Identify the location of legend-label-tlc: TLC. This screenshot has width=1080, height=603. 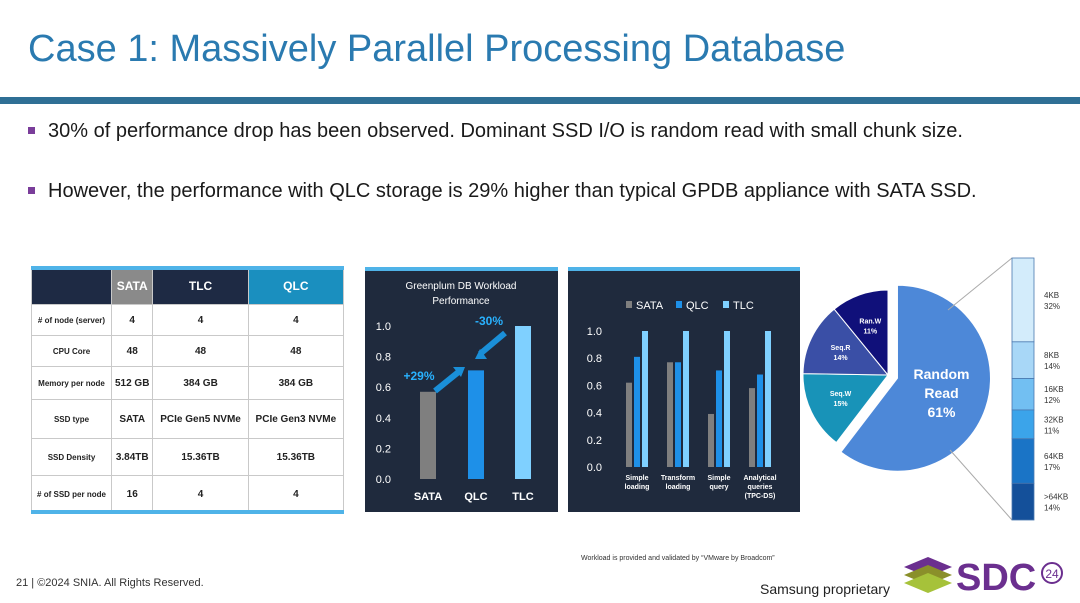
(743, 306).